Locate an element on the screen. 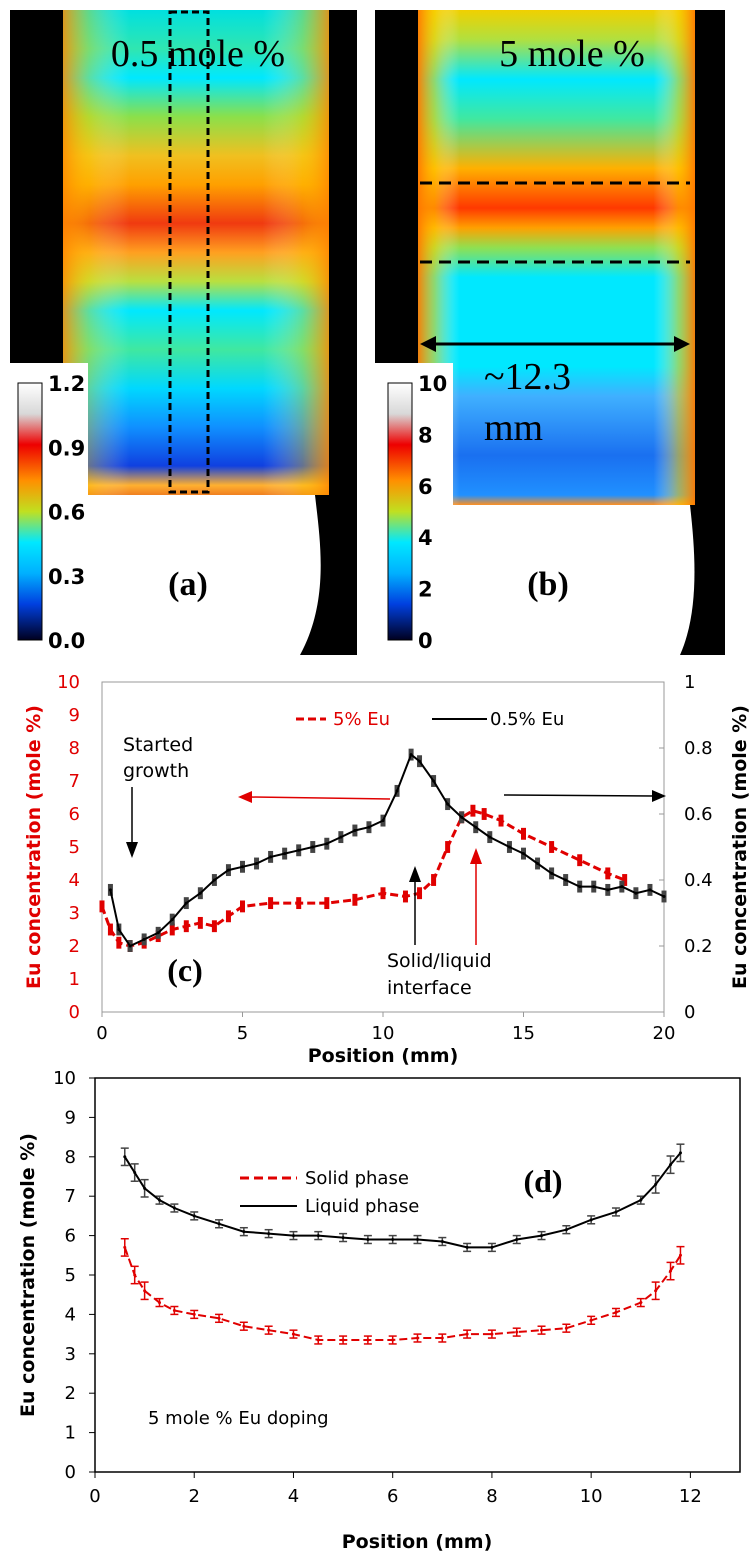  panel-b-width-value: ~12.3 is located at coordinates (527, 377).